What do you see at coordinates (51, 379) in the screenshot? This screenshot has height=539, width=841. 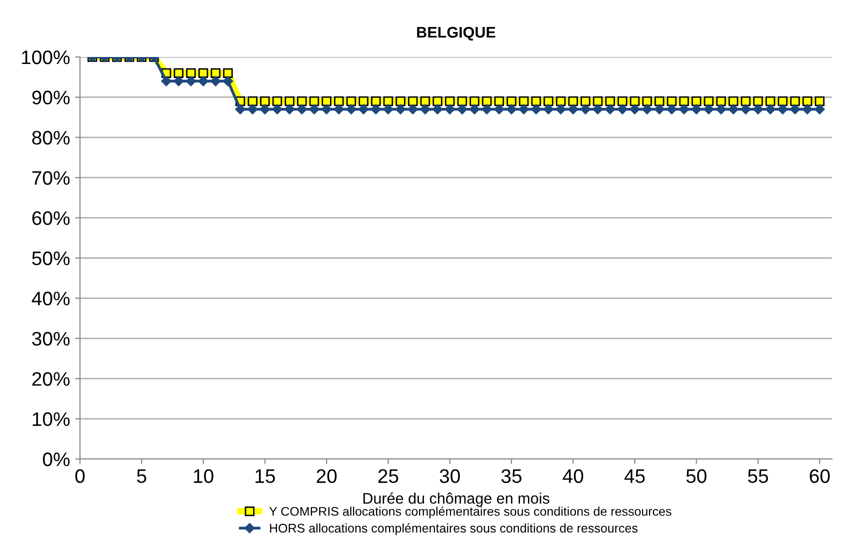 I see `y-tick-label: 20%` at bounding box center [51, 379].